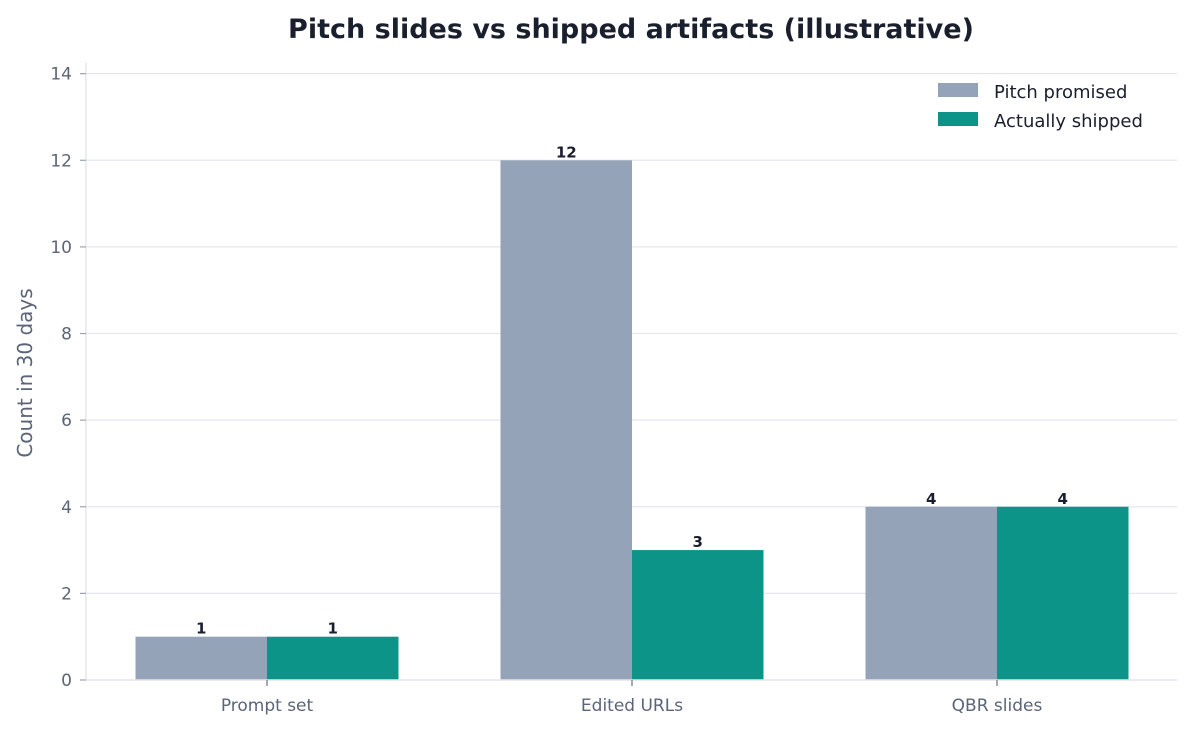 Image resolution: width=1193 pixels, height=731 pixels. What do you see at coordinates (61, 248) in the screenshot?
I see `y-tick-label-10: 10` at bounding box center [61, 248].